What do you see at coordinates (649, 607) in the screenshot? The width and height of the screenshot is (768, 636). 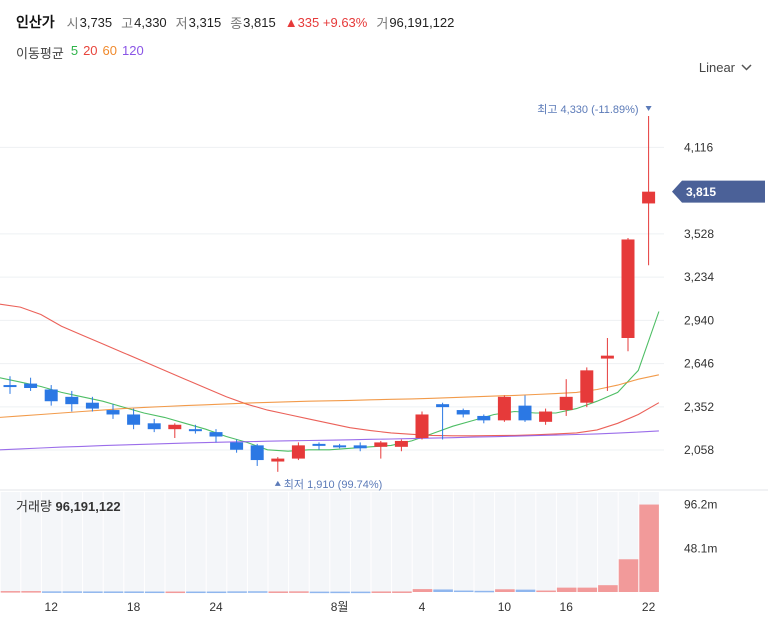 I see `x-tick-label: 22` at bounding box center [649, 607].